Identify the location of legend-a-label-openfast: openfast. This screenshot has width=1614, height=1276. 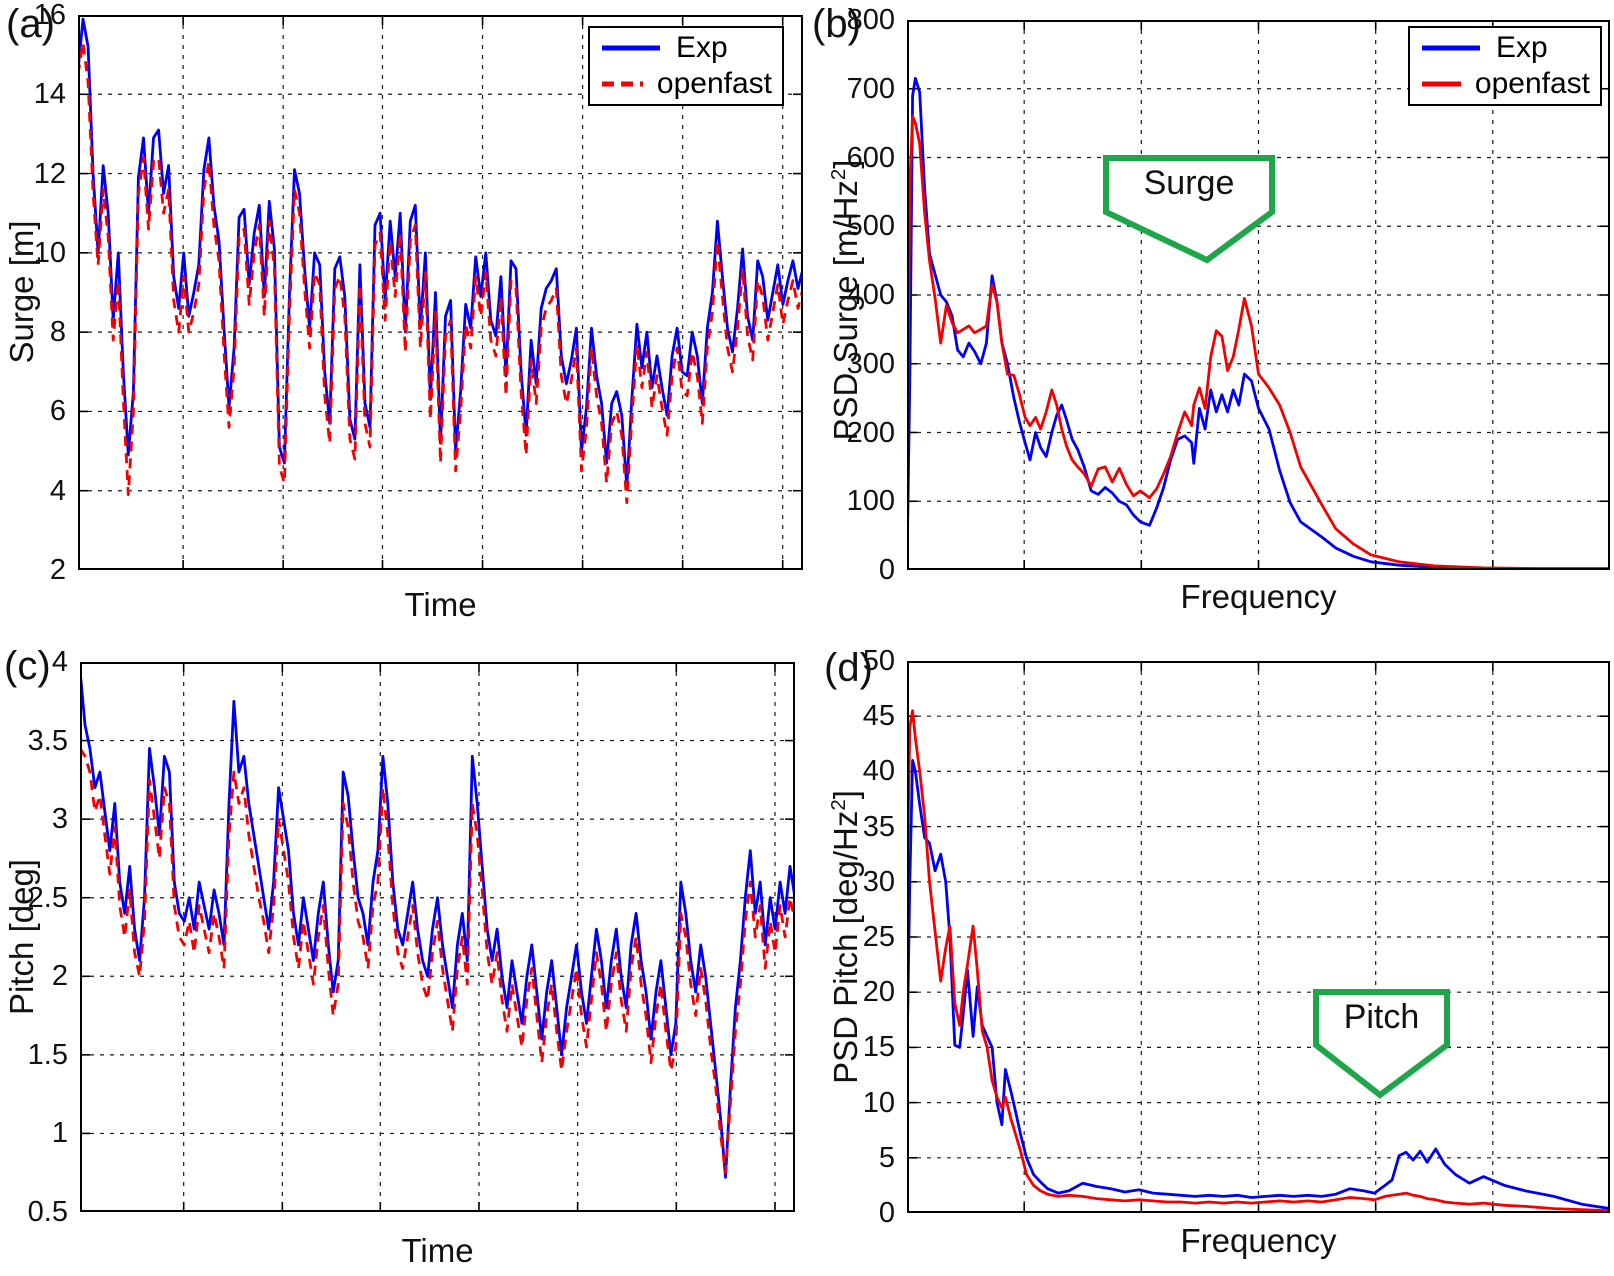
(714, 83).